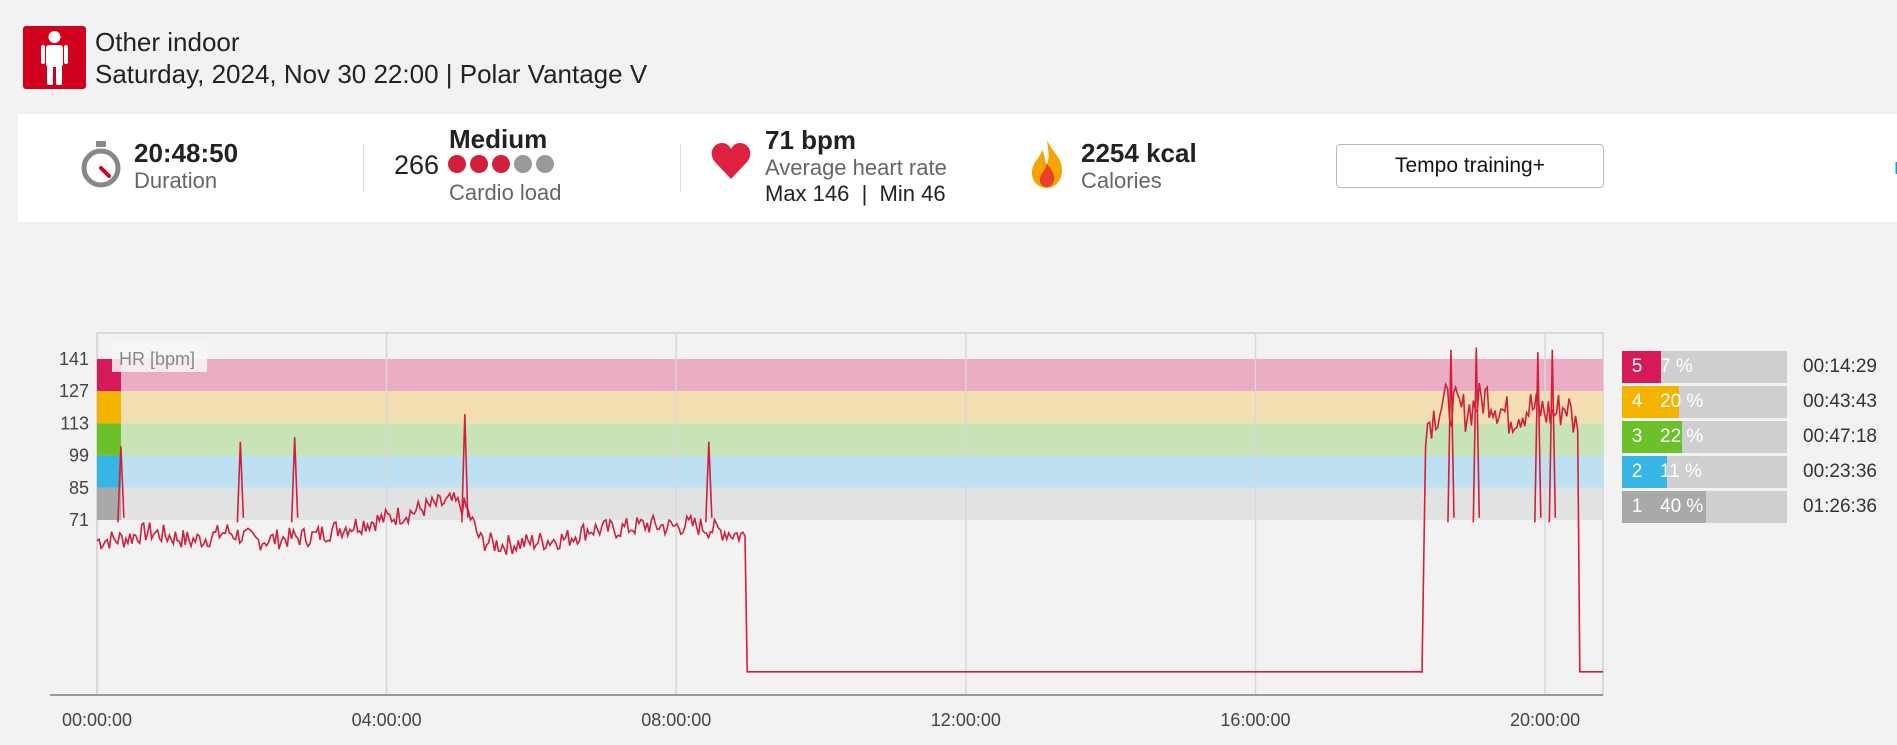 This screenshot has height=745, width=1897. I want to click on zone-percent: 40 %, so click(1682, 506).